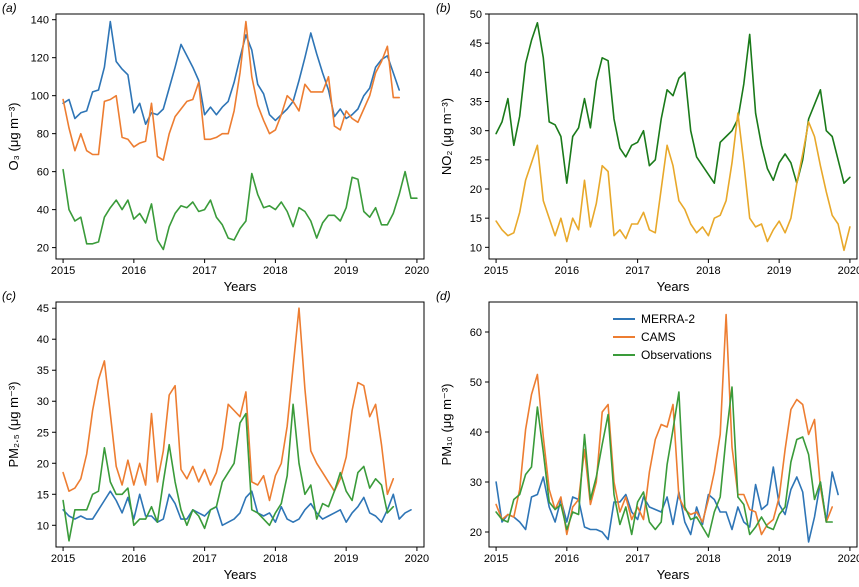 The height and width of the screenshot is (587, 859). I want to click on legend-label: CAMS, so click(658, 337).